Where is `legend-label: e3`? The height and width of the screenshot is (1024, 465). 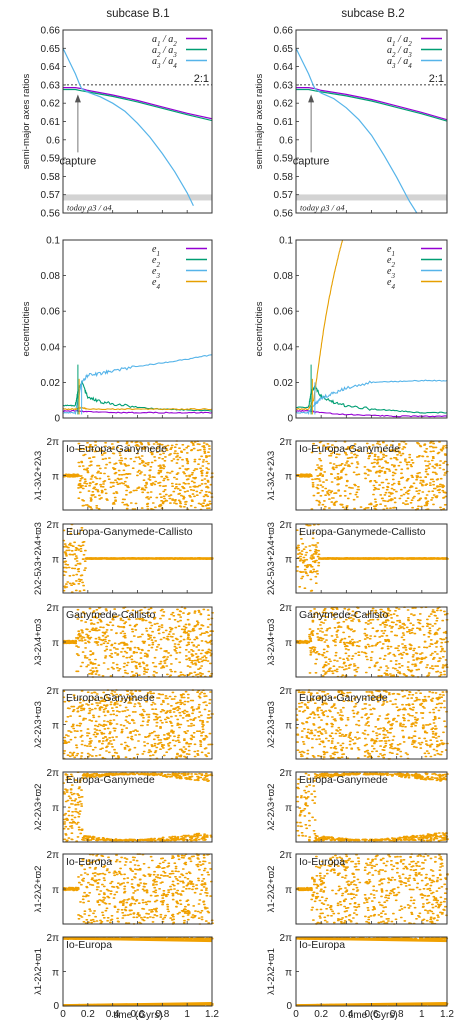 legend-label: e3 is located at coordinates (156, 273).